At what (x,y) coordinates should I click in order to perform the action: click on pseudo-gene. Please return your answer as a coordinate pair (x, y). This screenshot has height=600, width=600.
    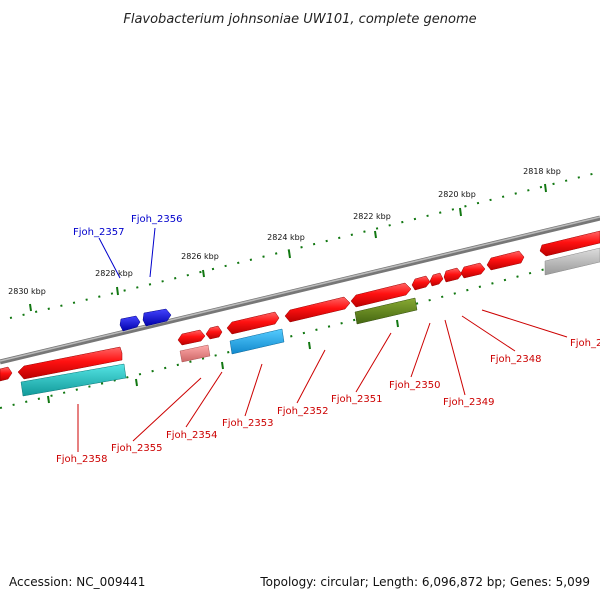
    Looking at the image, I should click on (572, 261).